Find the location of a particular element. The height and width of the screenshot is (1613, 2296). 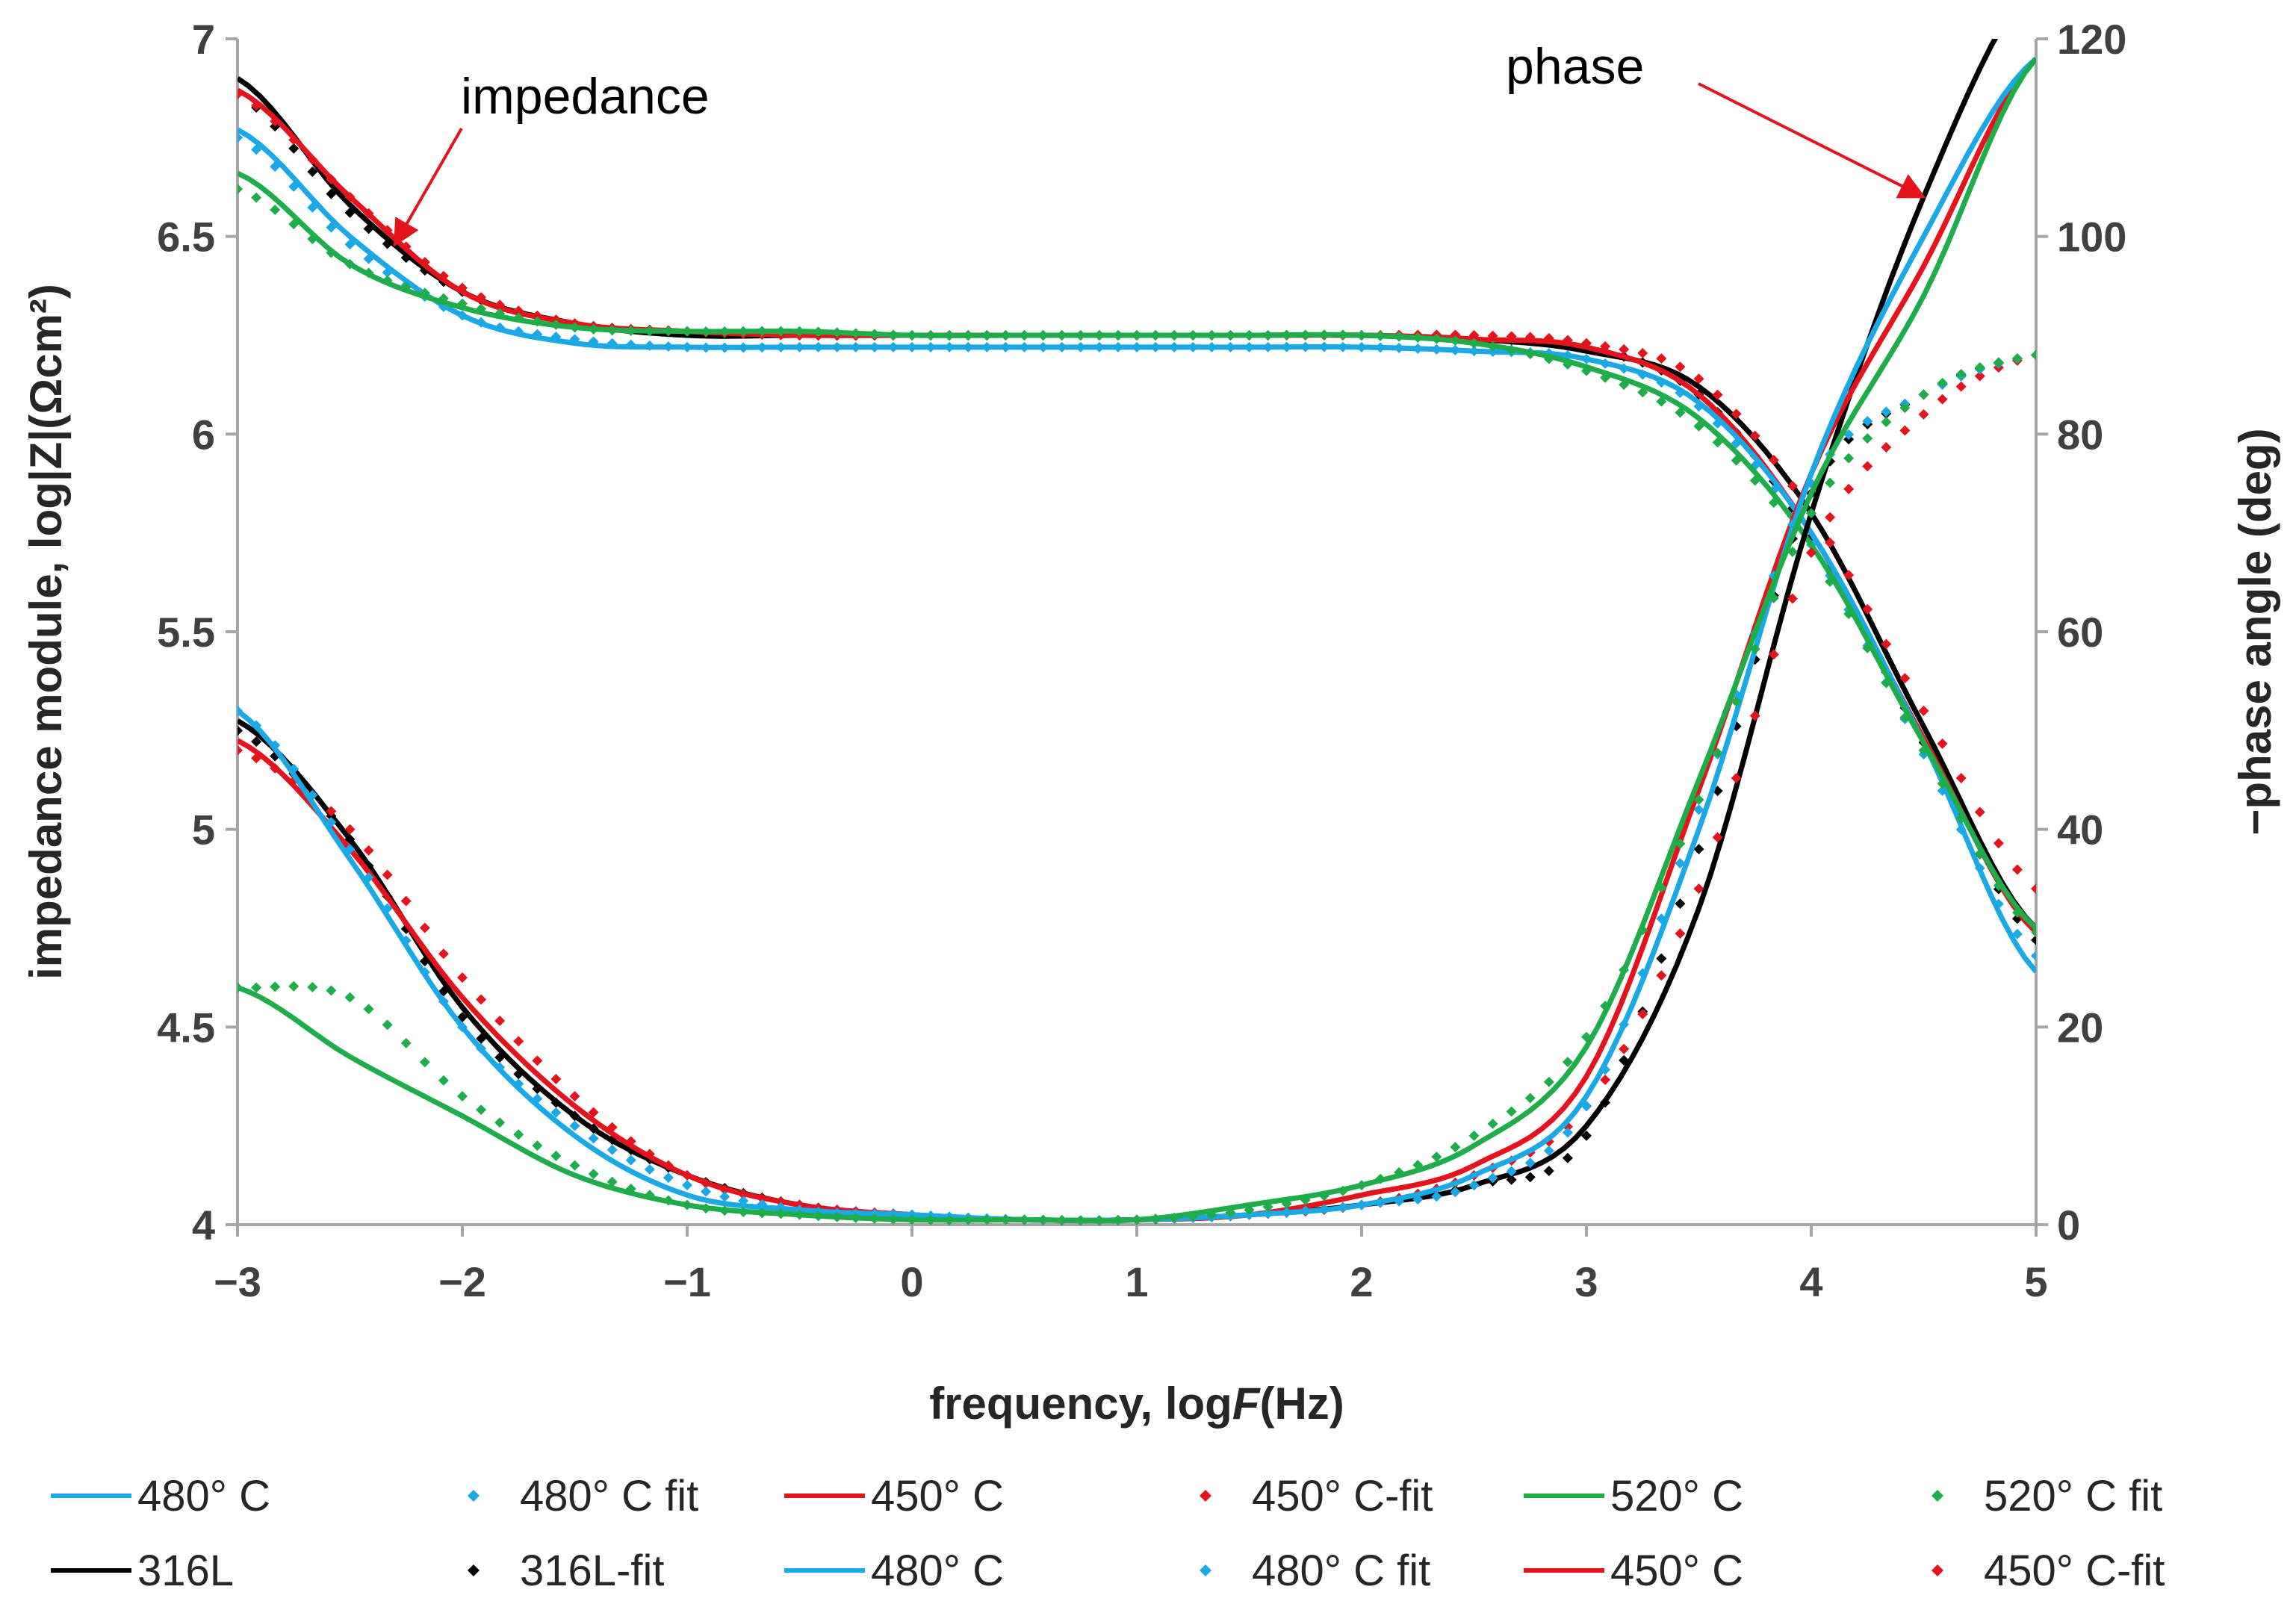

y-left-tick-label: 5 is located at coordinates (203, 830).